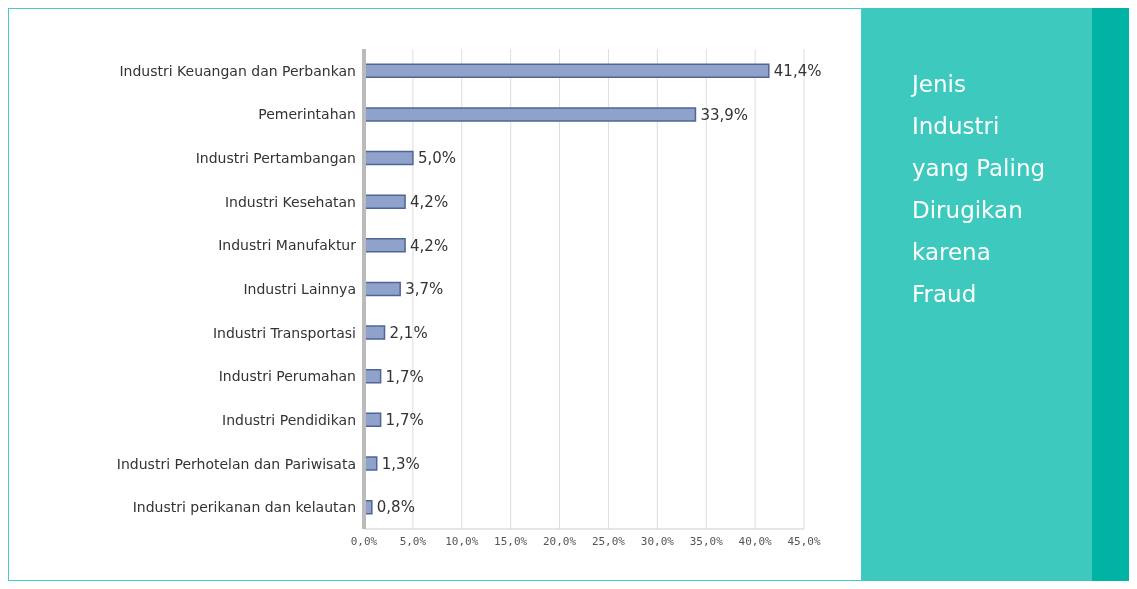  What do you see at coordinates (400, 463) in the screenshot?
I see `data-label: 1,3%` at bounding box center [400, 463].